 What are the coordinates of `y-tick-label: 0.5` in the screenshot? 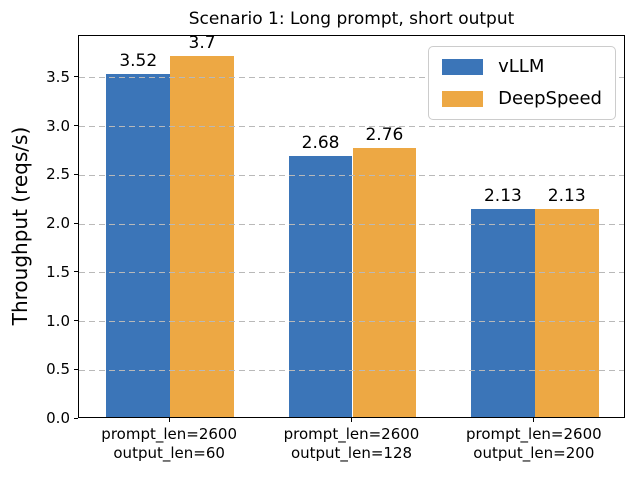 It's located at (58, 369).